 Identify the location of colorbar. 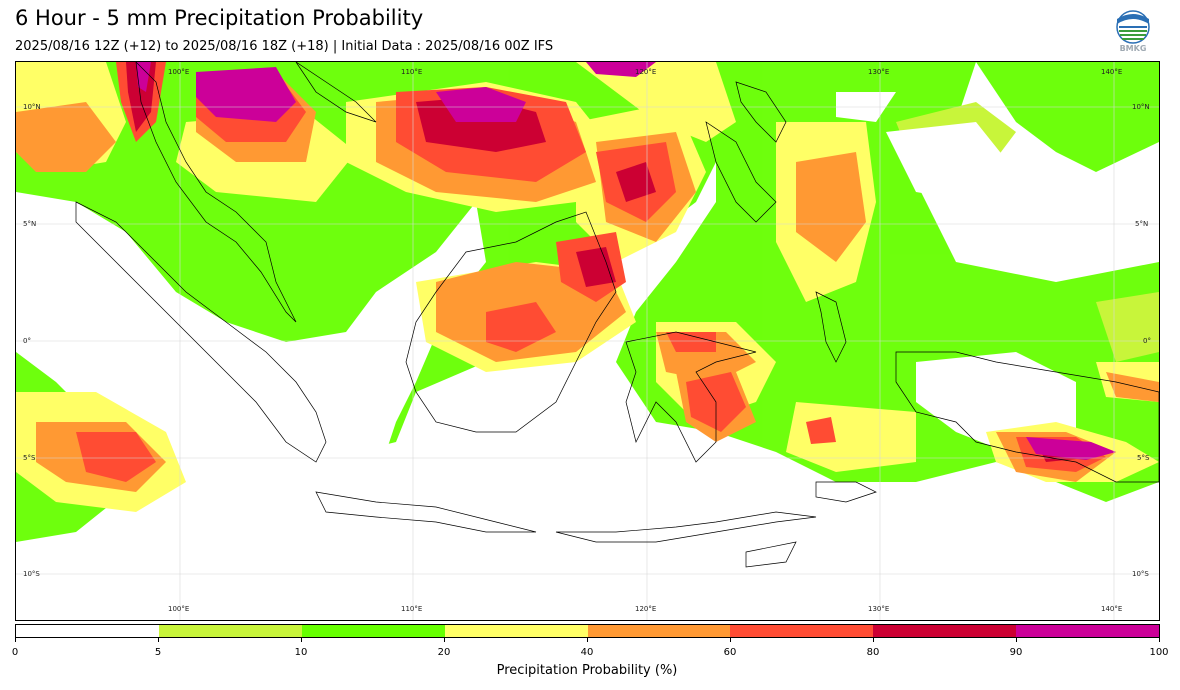
(587, 631).